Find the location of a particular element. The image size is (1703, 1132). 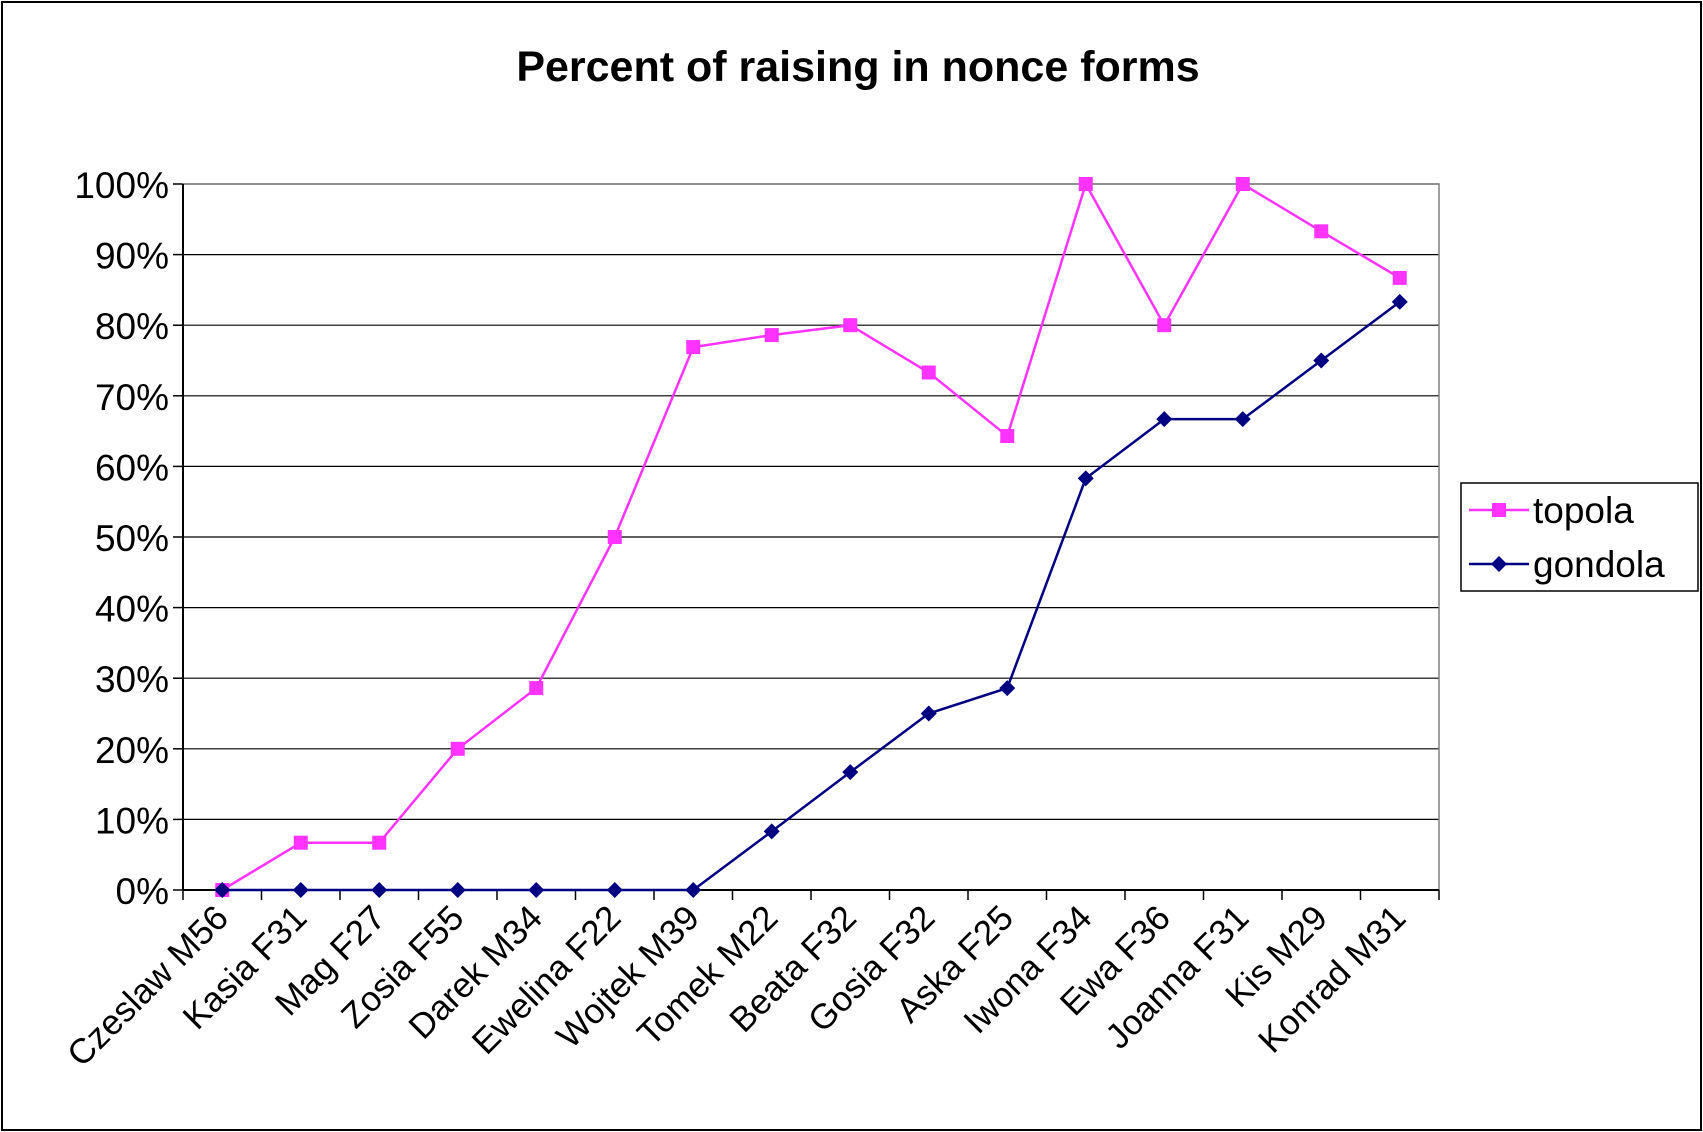

legend-marker-gondola is located at coordinates (1499, 564).